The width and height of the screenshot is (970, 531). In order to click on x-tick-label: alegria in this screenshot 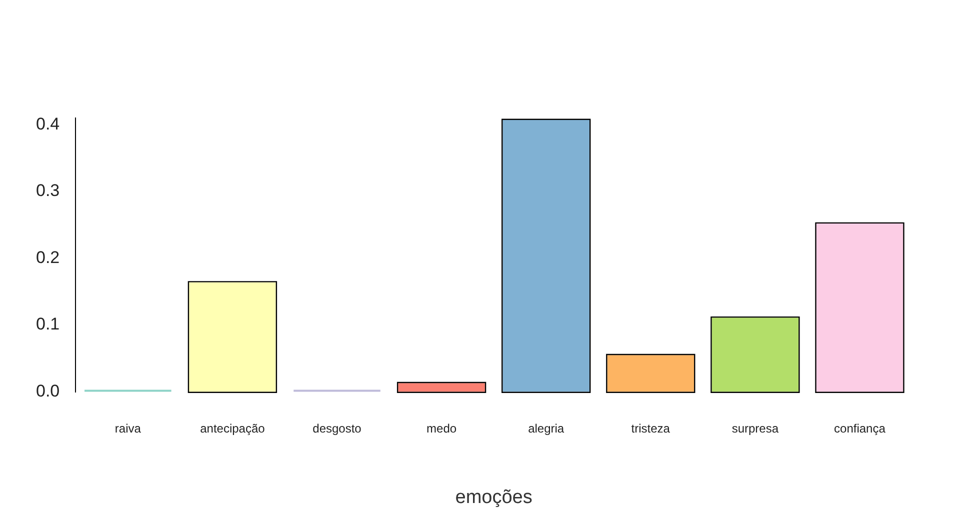, I will do `click(546, 428)`.